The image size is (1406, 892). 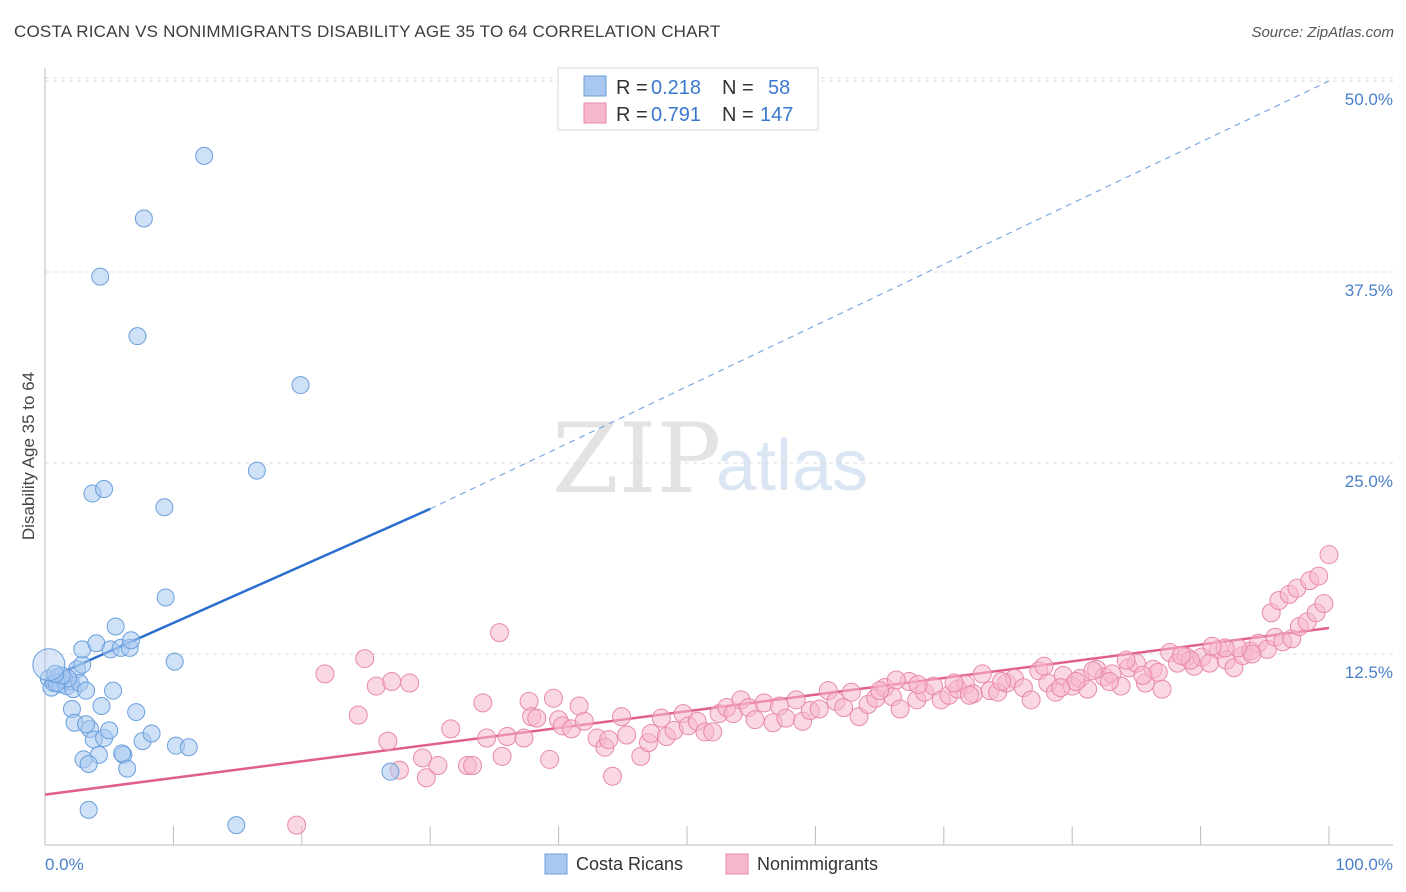 What do you see at coordinates (776, 115) in the screenshot?
I see `legend-n-value-2: 147` at bounding box center [776, 115].